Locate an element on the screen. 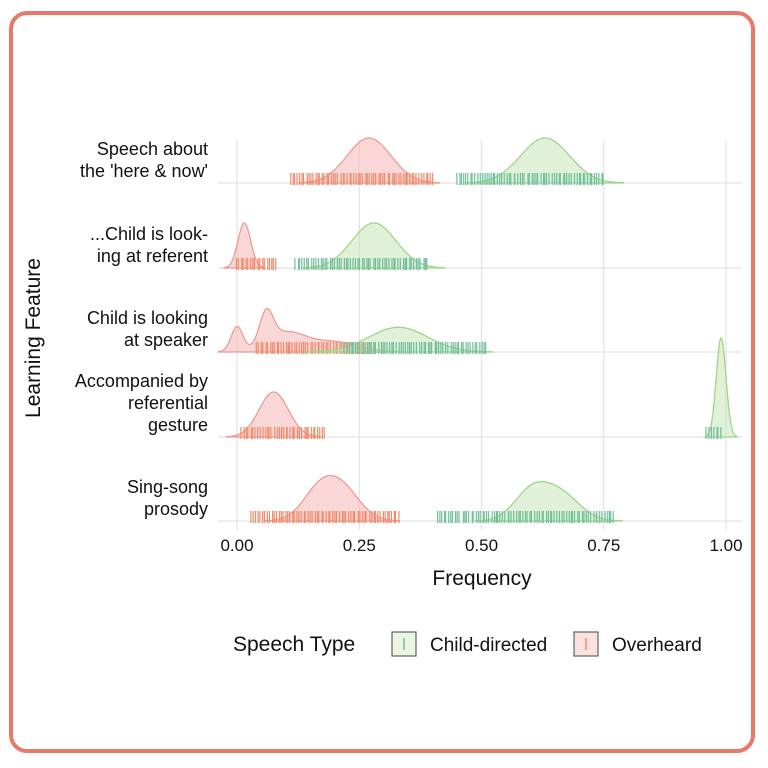 The width and height of the screenshot is (768, 768). x-tick-label: 0.50 is located at coordinates (481, 545).